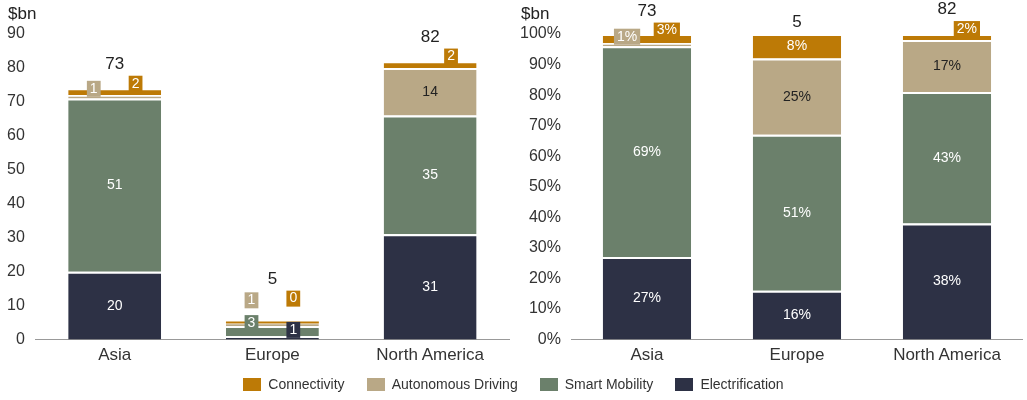 Image resolution: width=1027 pixels, height=400 pixels. I want to click on data-label: 14, so click(430, 90).